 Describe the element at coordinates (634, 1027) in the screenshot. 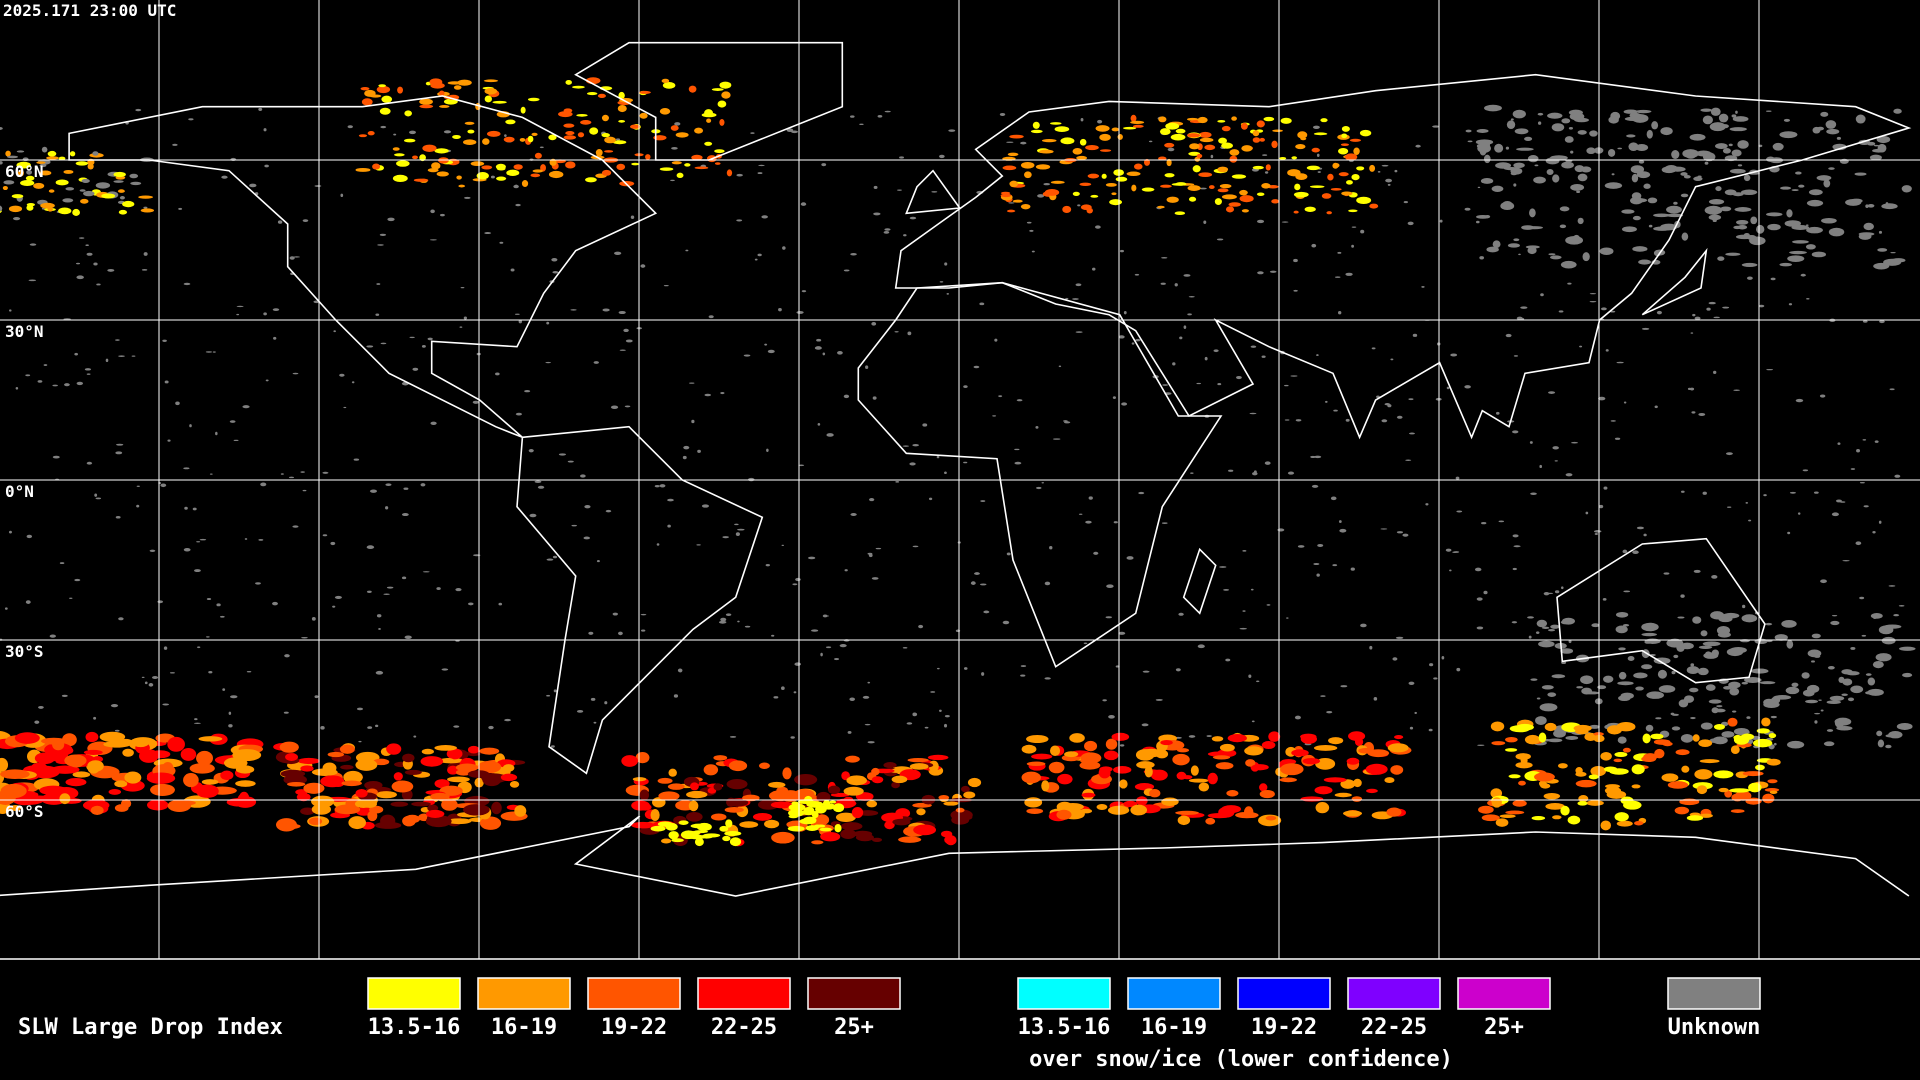

I see `legend-label: 19-22` at that location.